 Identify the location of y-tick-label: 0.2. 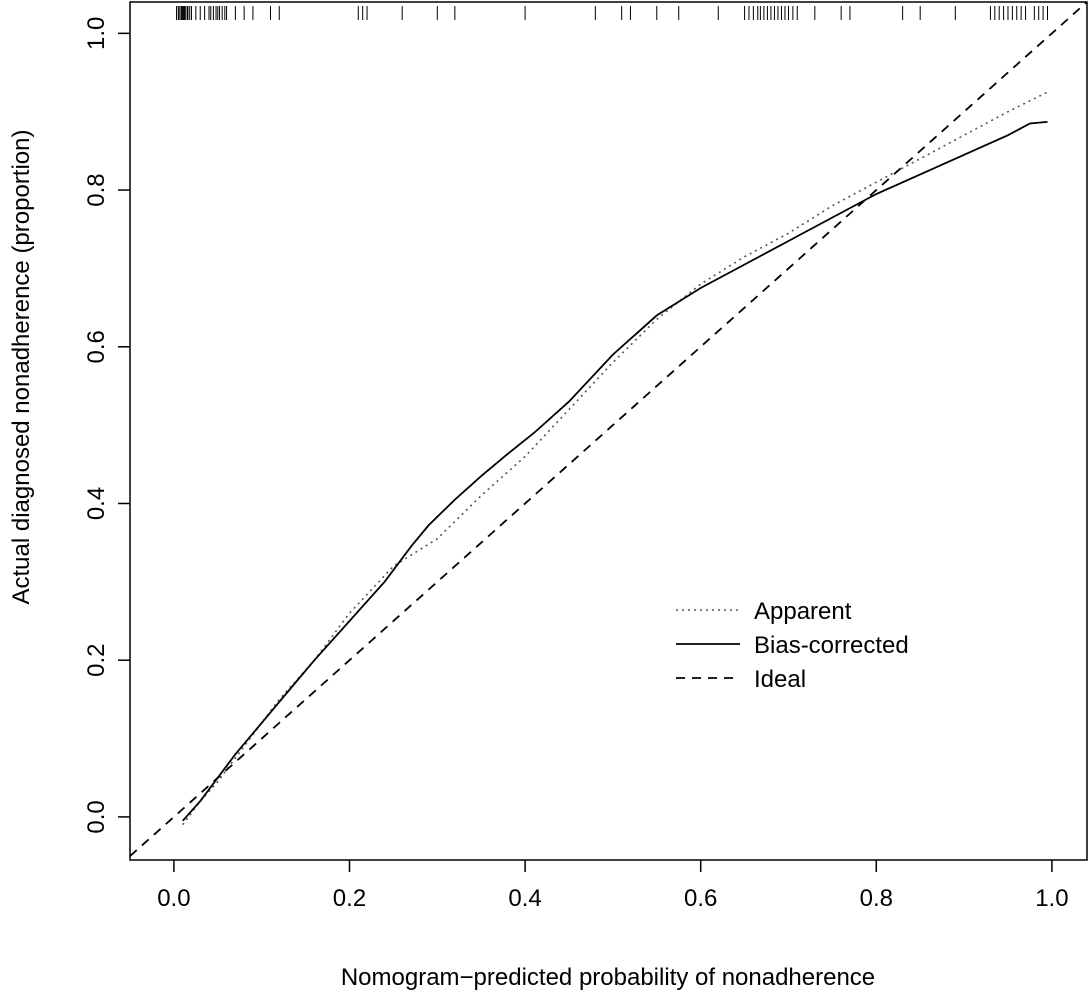
(96, 660).